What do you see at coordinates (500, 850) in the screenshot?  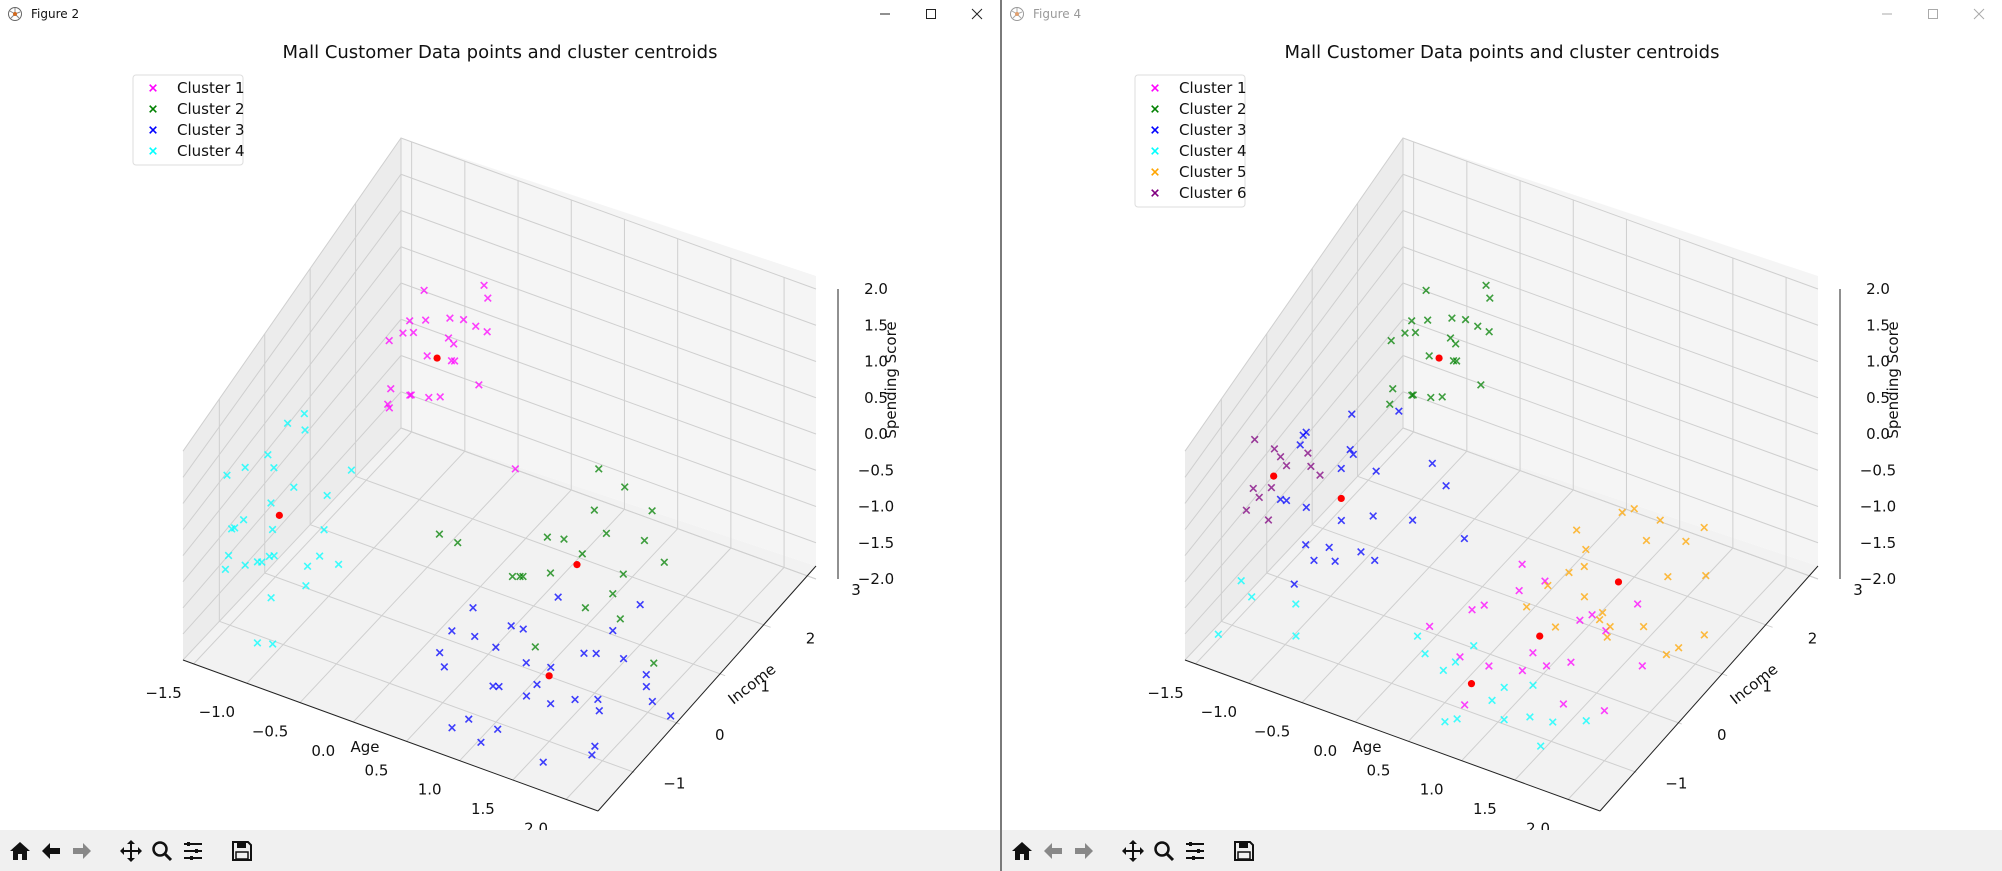 I see `navigation-toolbar` at bounding box center [500, 850].